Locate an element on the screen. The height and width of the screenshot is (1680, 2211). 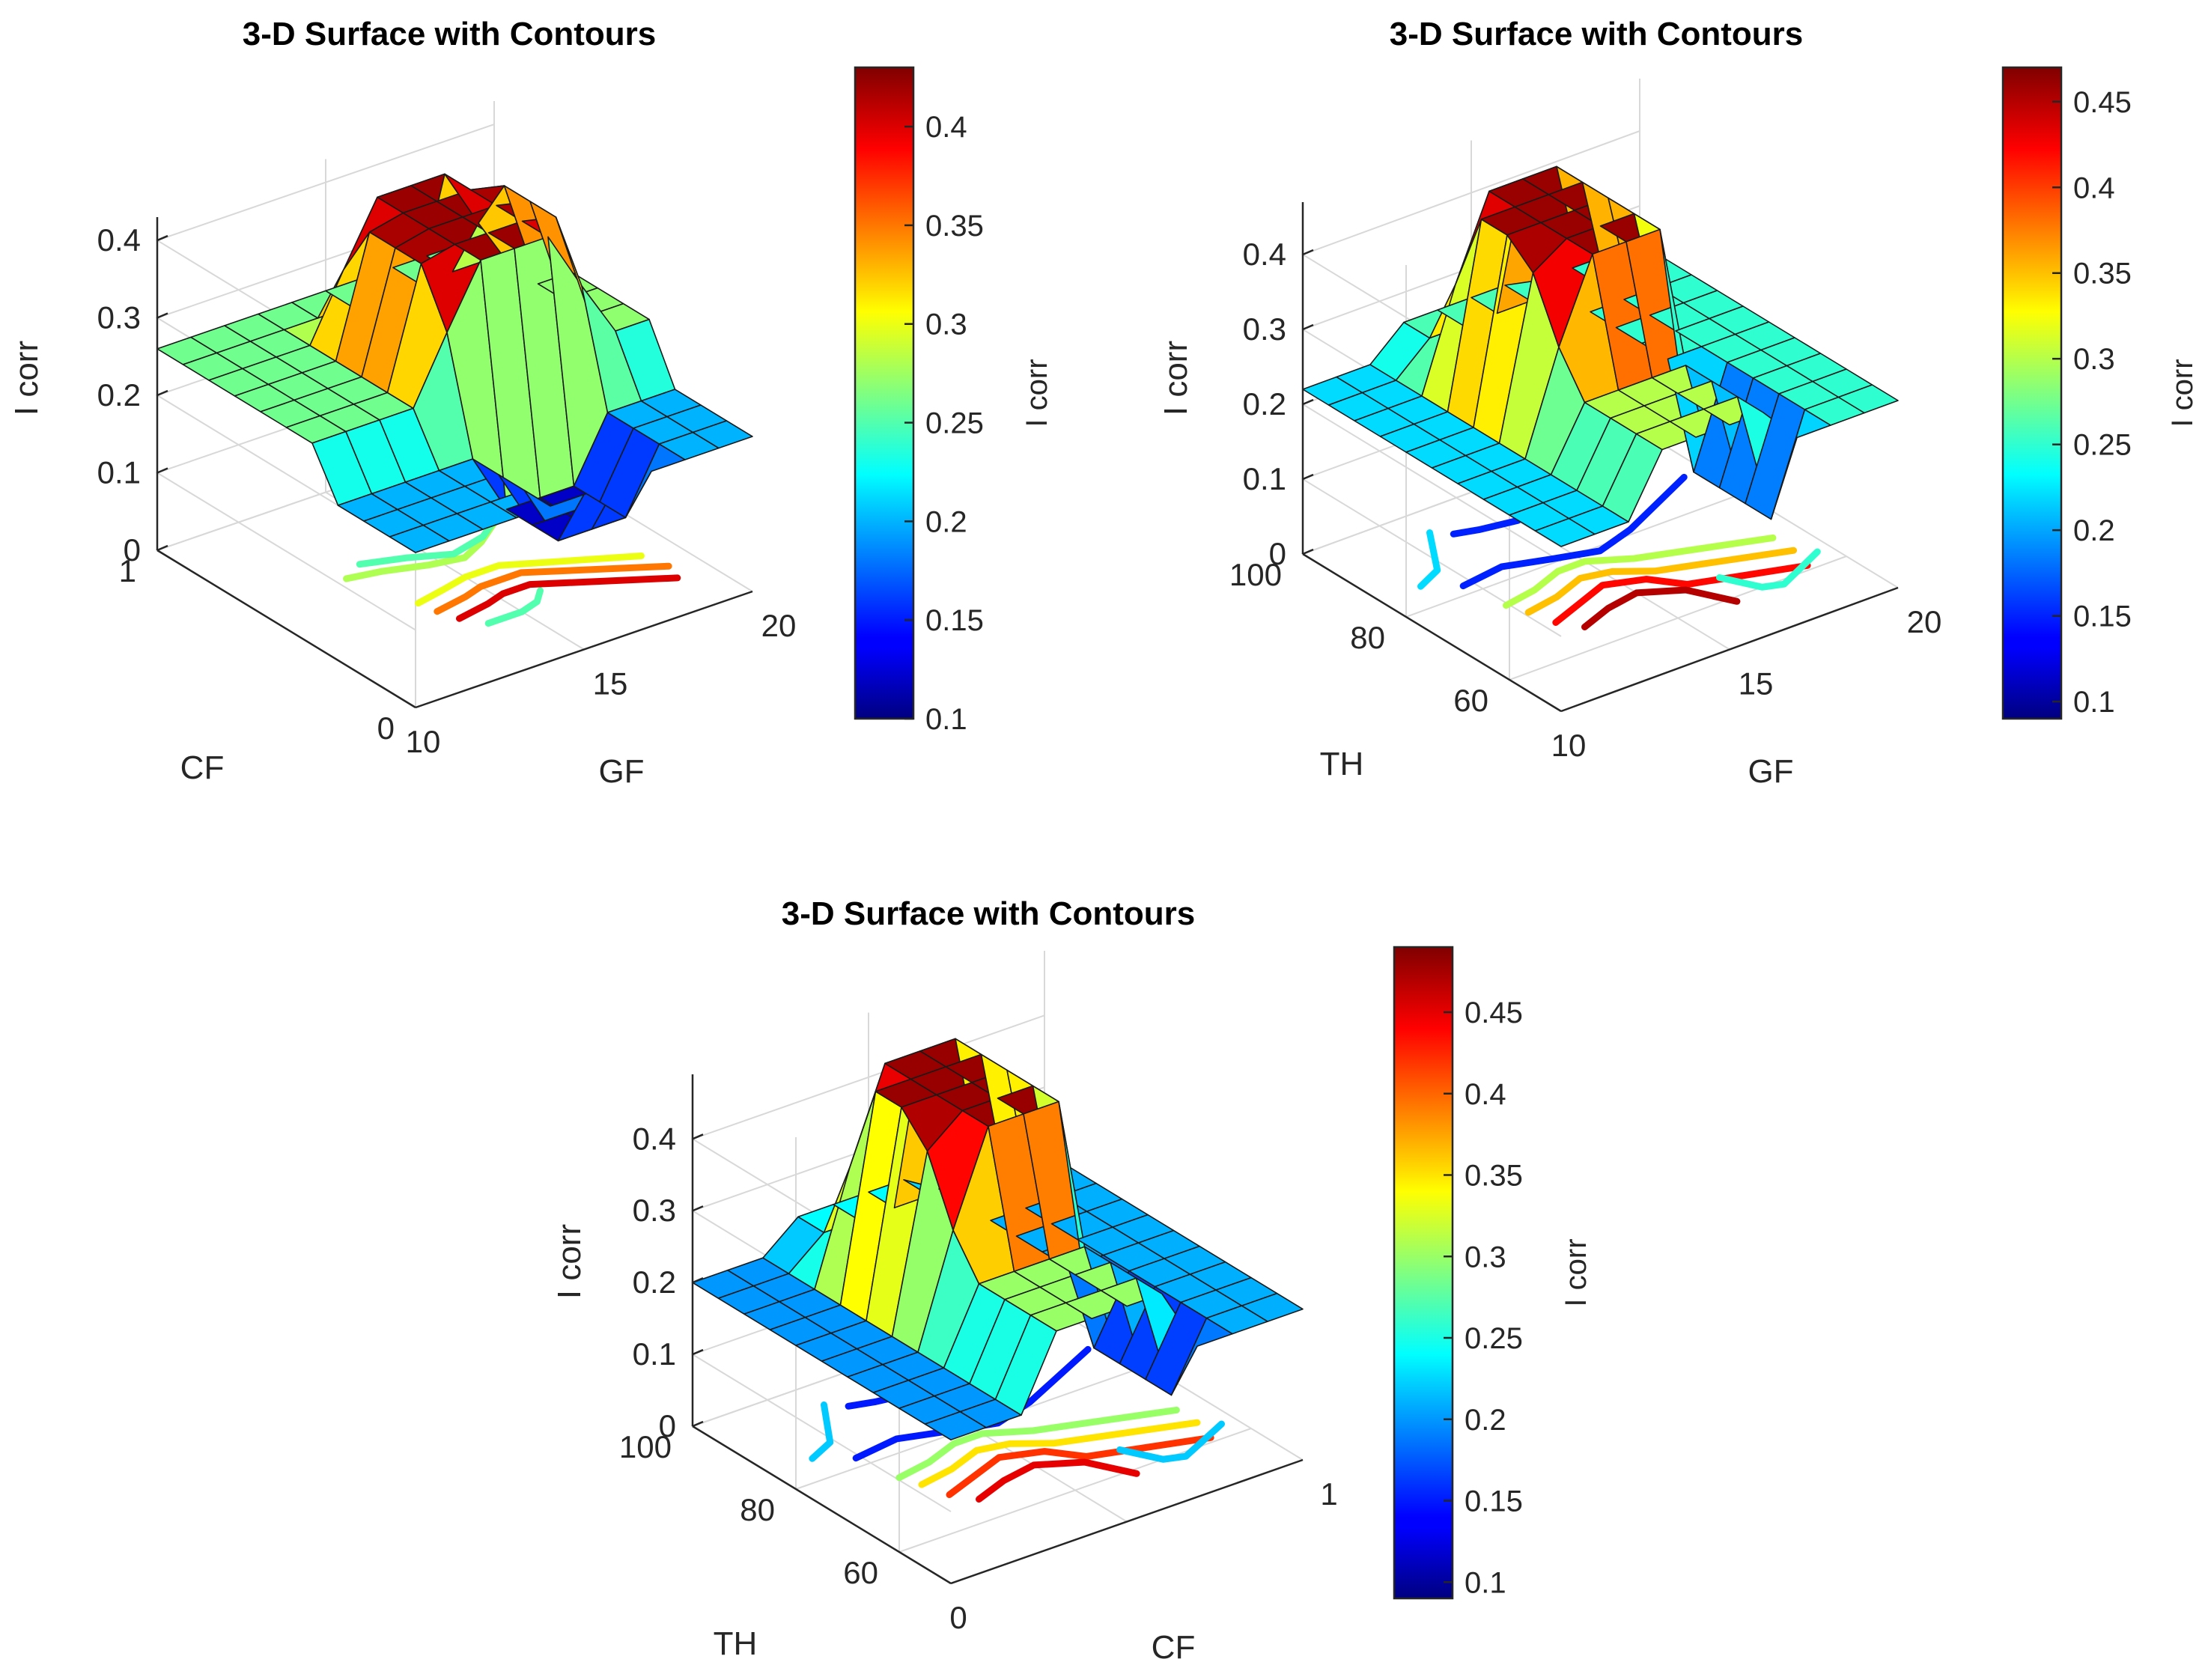
colorbar-tick-label: 0.45 is located at coordinates (1494, 1012).